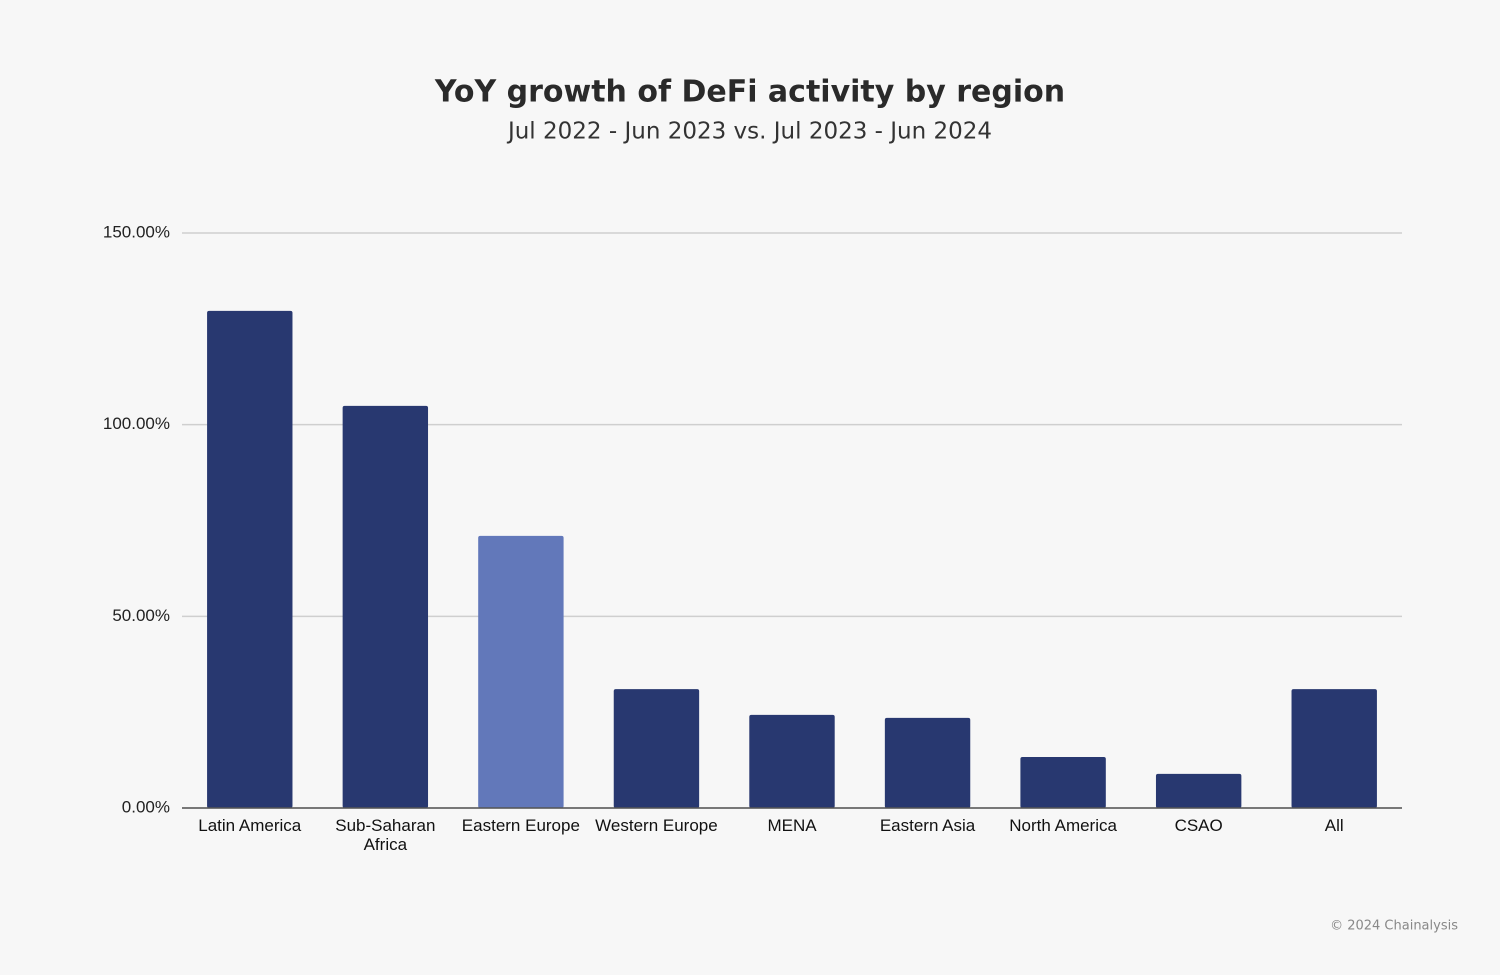 This screenshot has height=975, width=1500. What do you see at coordinates (792, 825) in the screenshot?
I see `x-tick-label: MENA` at bounding box center [792, 825].